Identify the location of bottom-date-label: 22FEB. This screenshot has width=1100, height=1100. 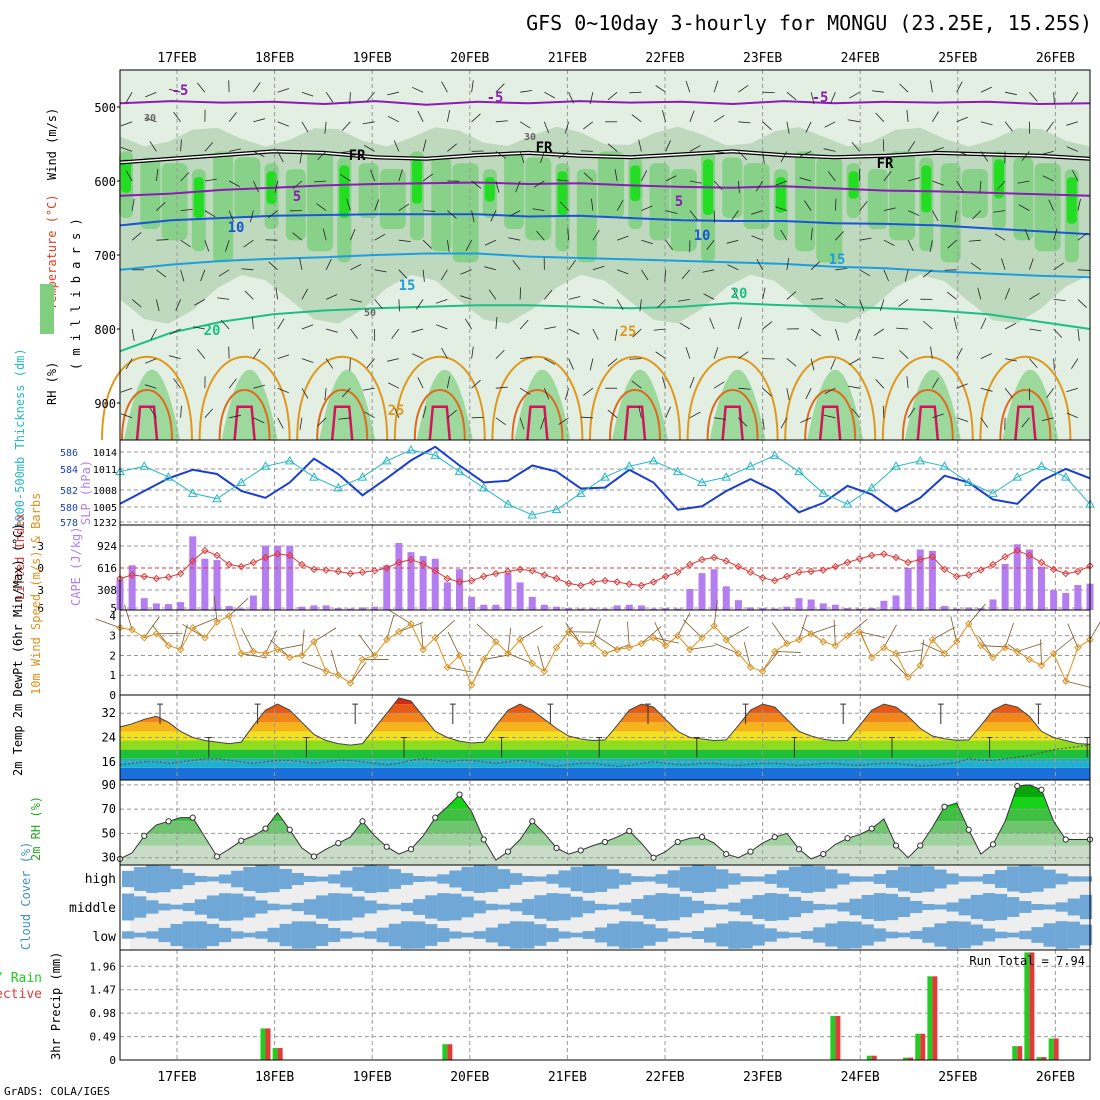
(664, 1077).